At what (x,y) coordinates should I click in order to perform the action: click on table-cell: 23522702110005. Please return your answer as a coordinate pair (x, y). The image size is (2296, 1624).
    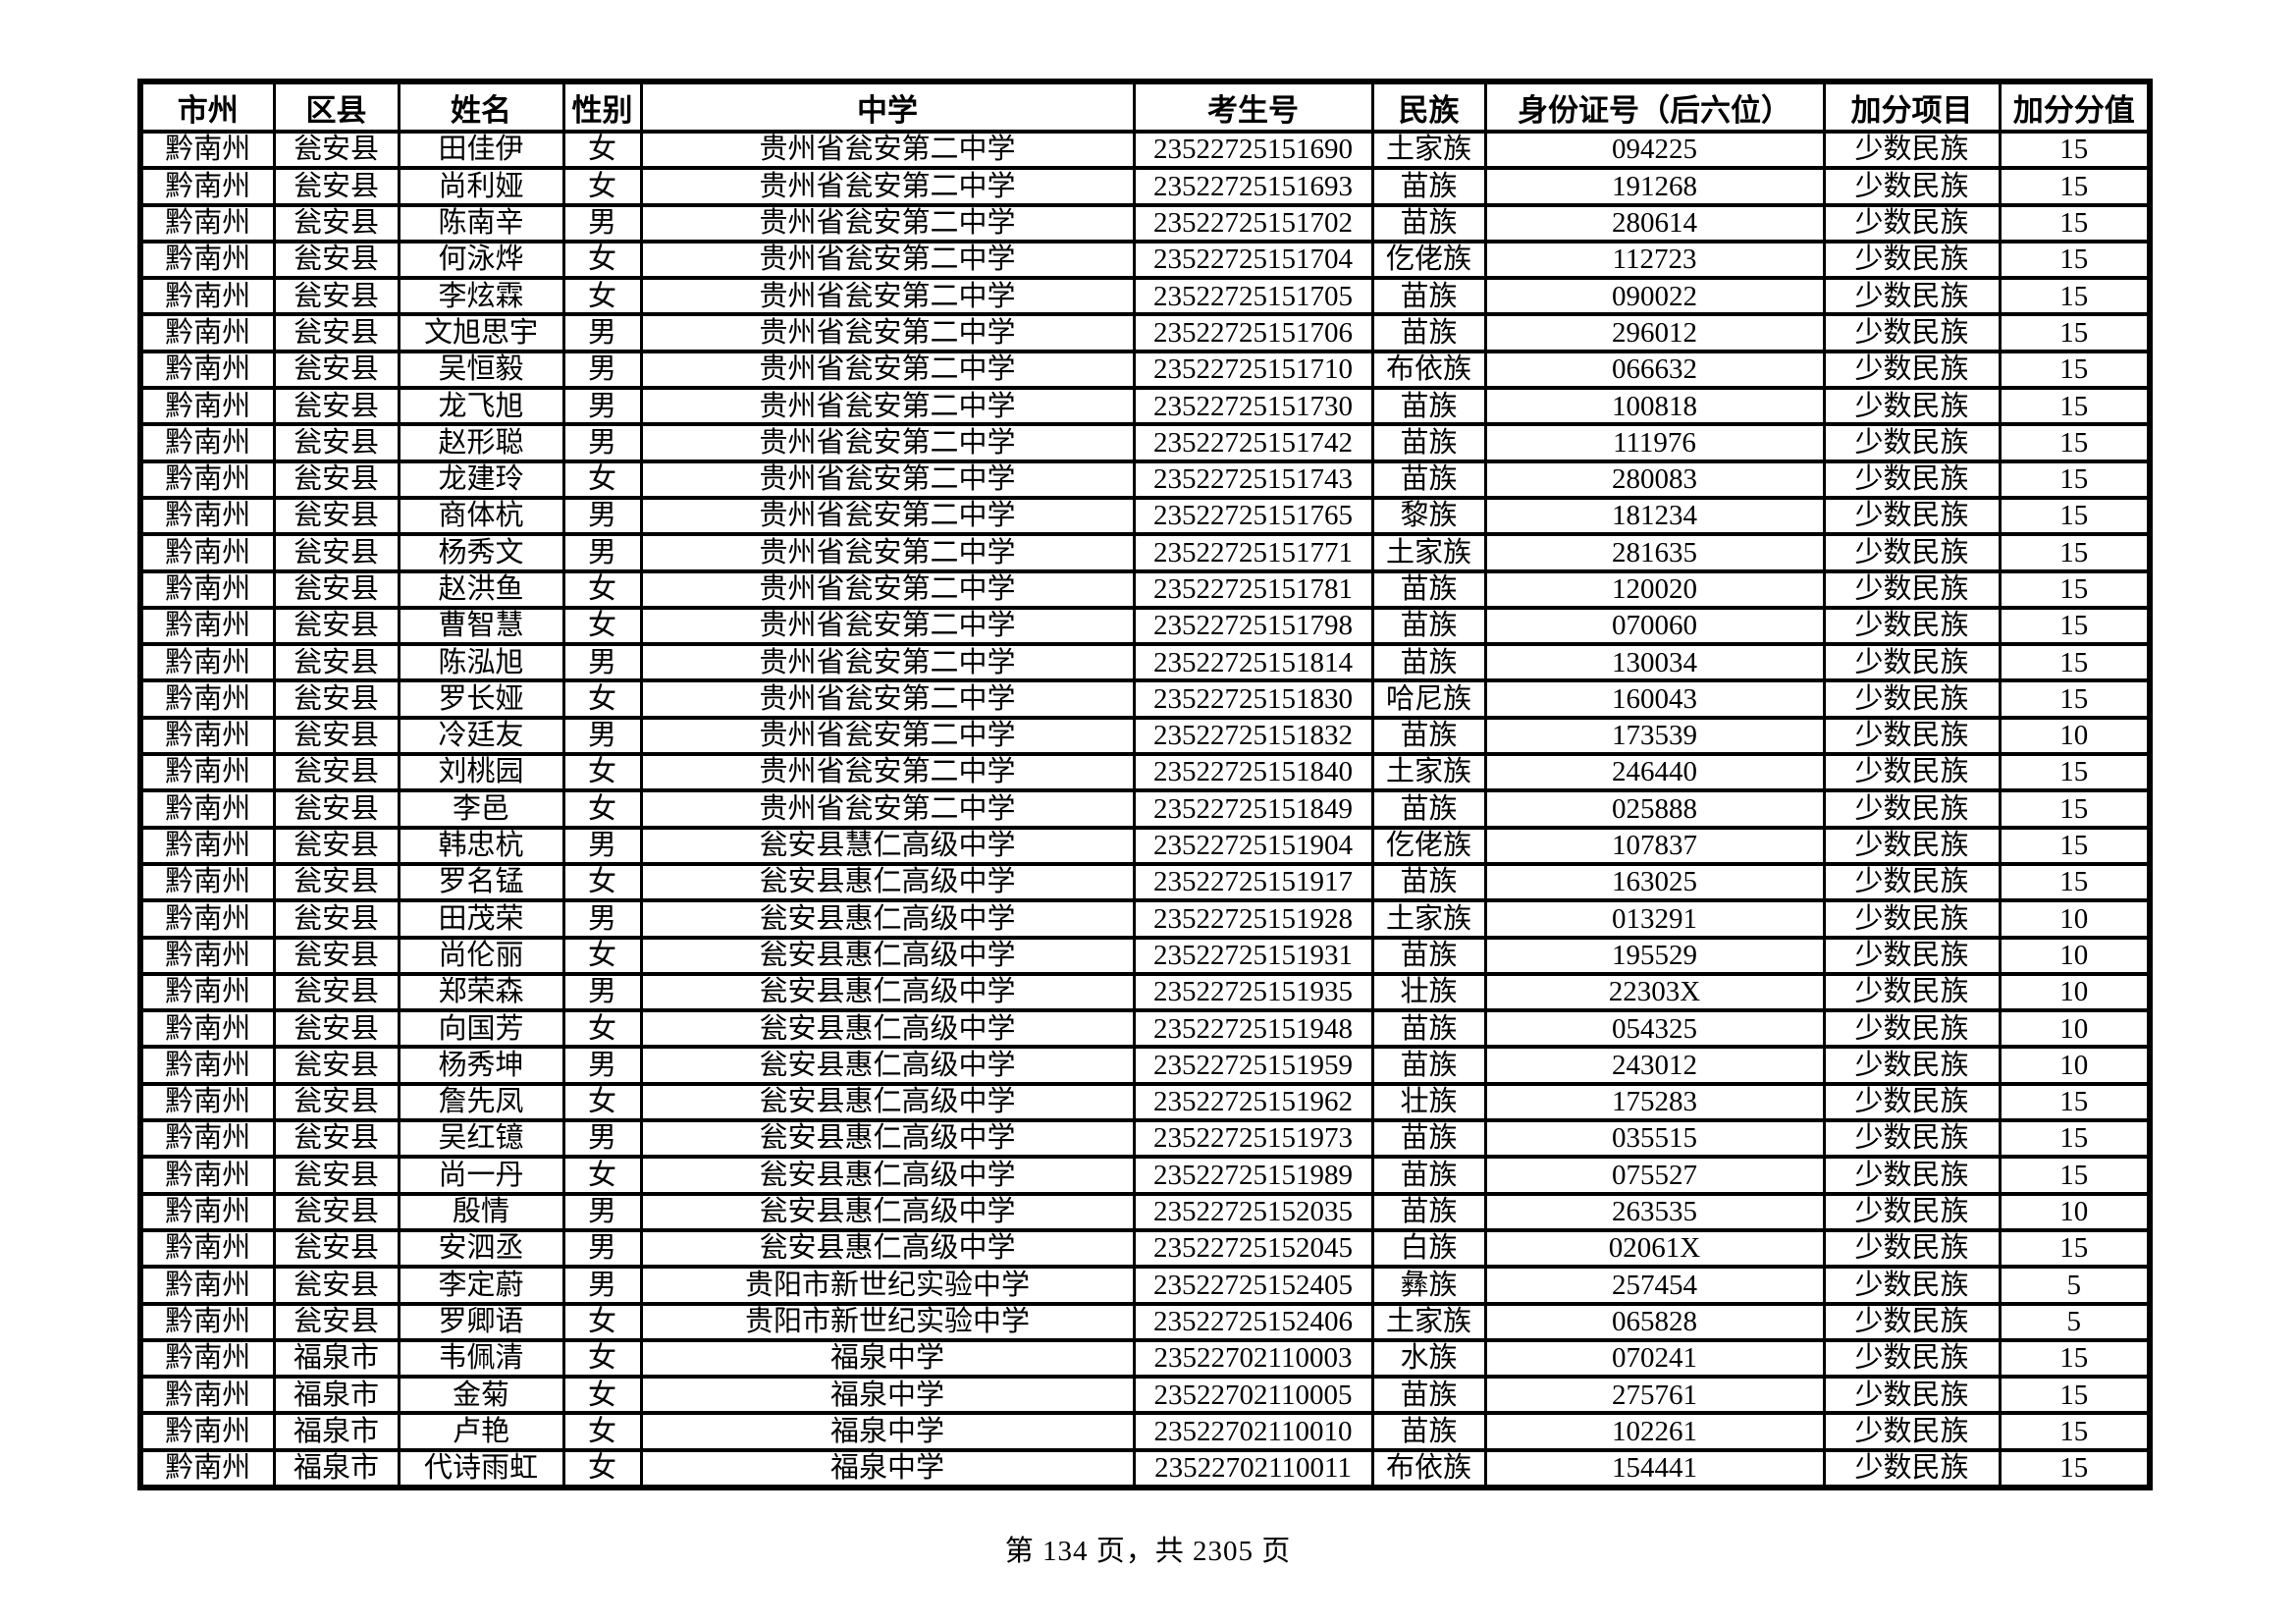
    Looking at the image, I should click on (1253, 1395).